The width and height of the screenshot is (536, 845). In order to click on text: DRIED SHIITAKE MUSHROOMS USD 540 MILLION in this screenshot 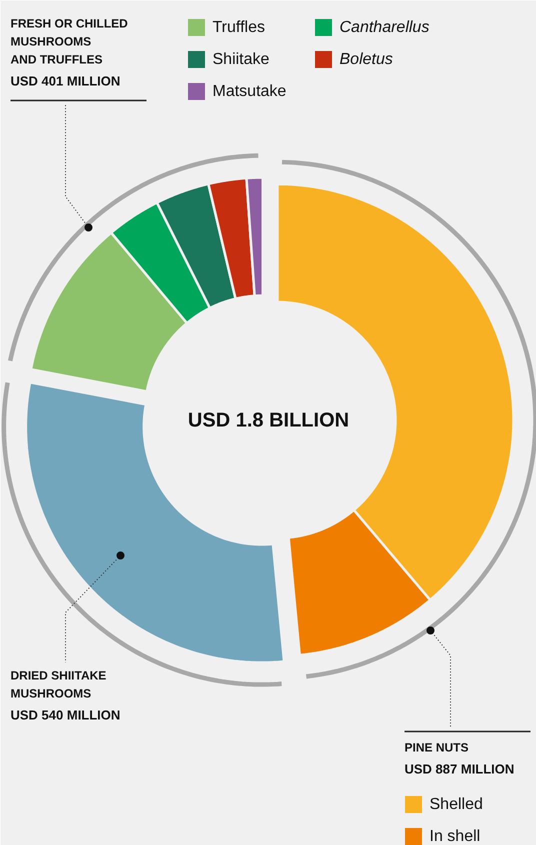, I will do `click(65, 695)`.